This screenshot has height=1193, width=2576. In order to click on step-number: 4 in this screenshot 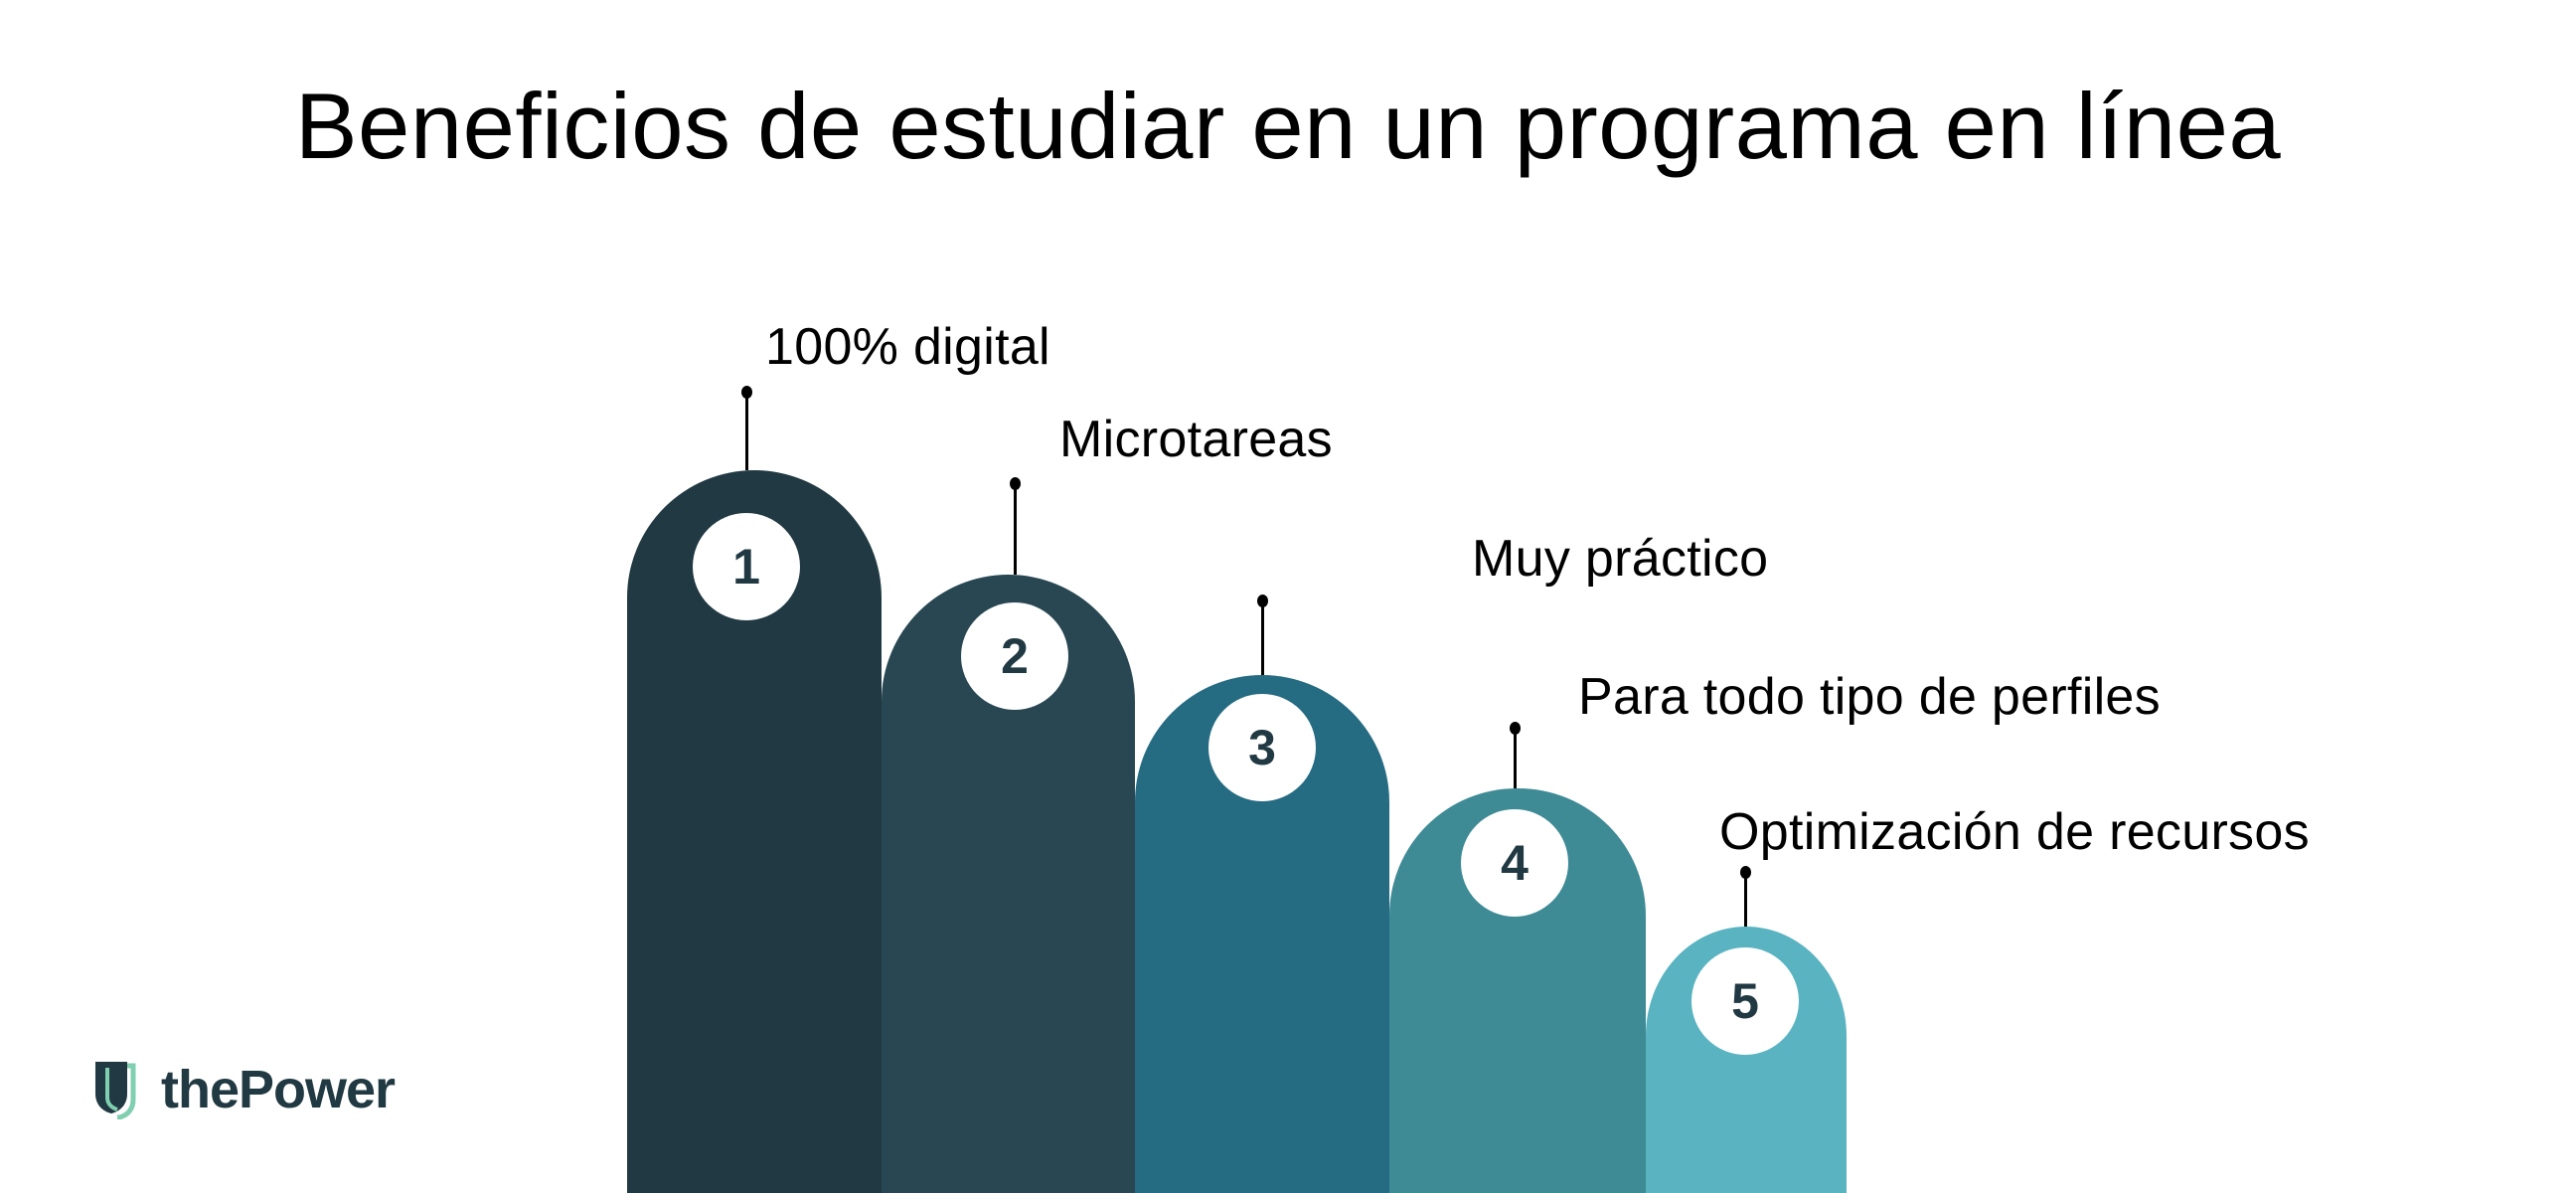, I will do `click(1515, 863)`.